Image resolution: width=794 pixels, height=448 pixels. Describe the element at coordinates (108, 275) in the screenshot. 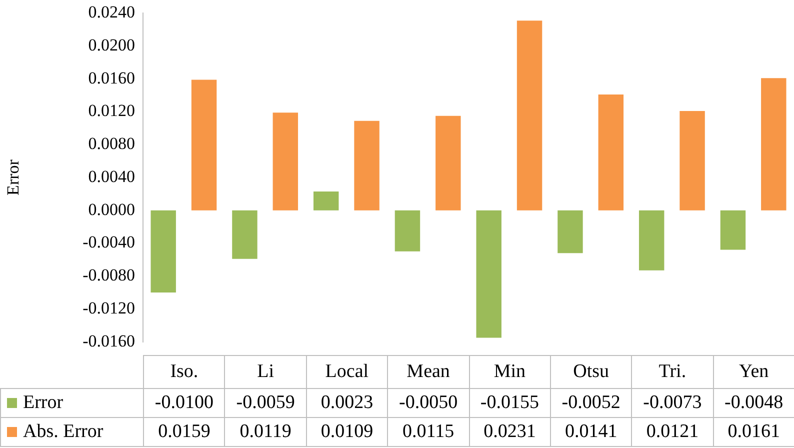

I see `y-tick-label: -0.0080` at that location.